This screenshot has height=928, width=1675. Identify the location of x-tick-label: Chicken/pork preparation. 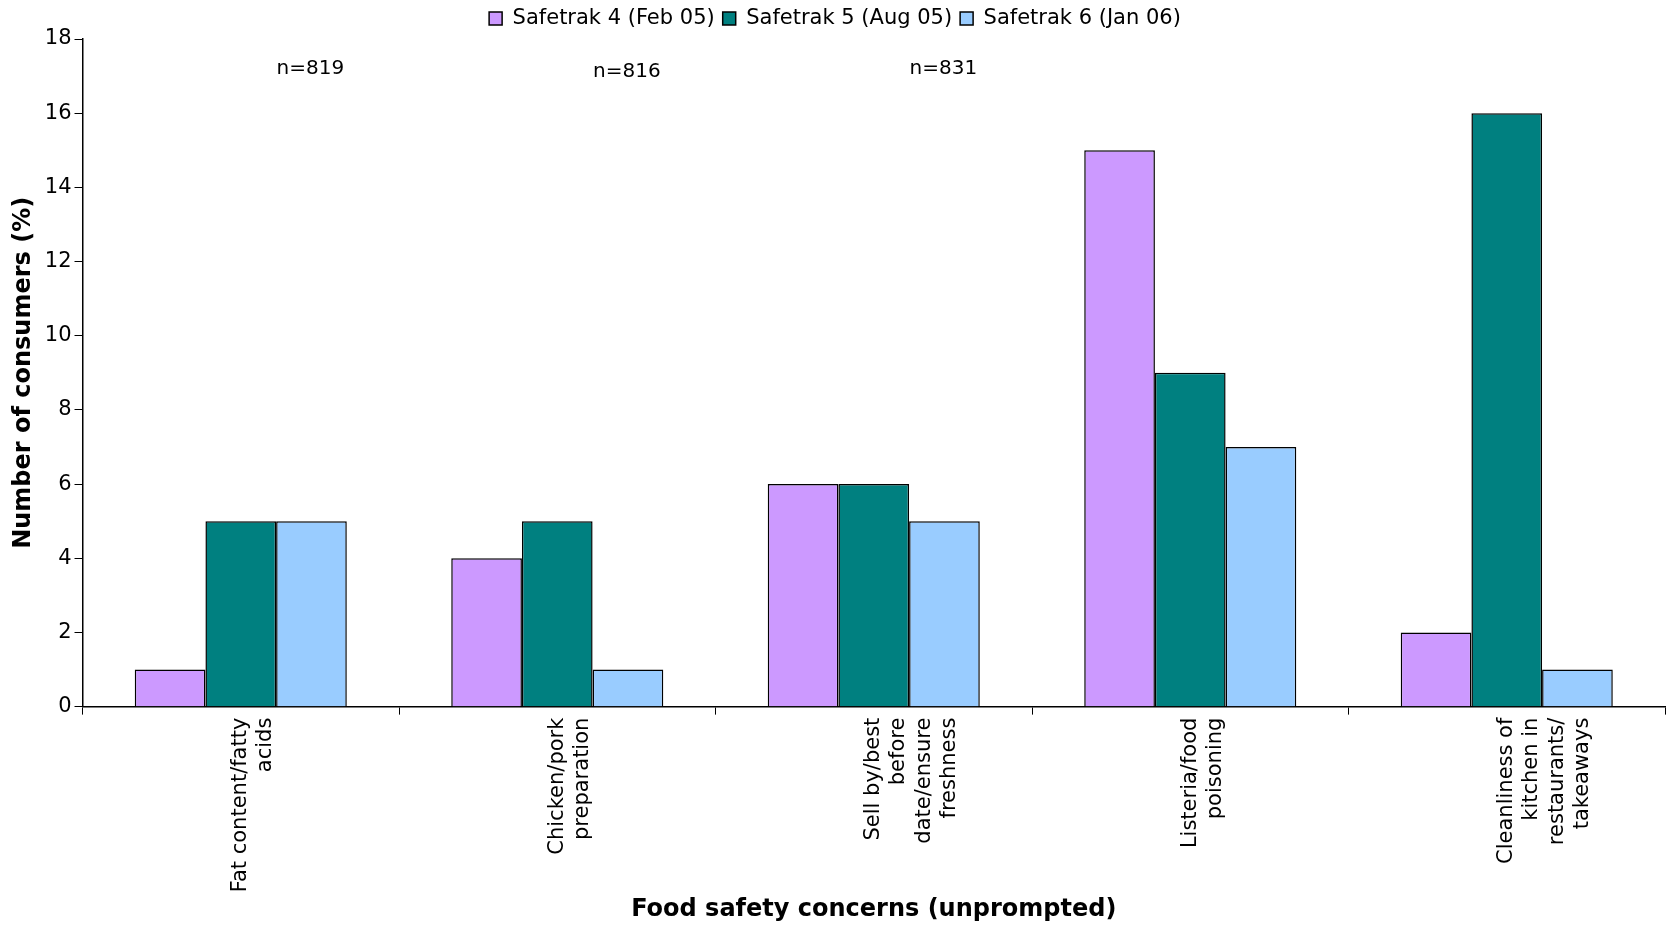
(568, 785).